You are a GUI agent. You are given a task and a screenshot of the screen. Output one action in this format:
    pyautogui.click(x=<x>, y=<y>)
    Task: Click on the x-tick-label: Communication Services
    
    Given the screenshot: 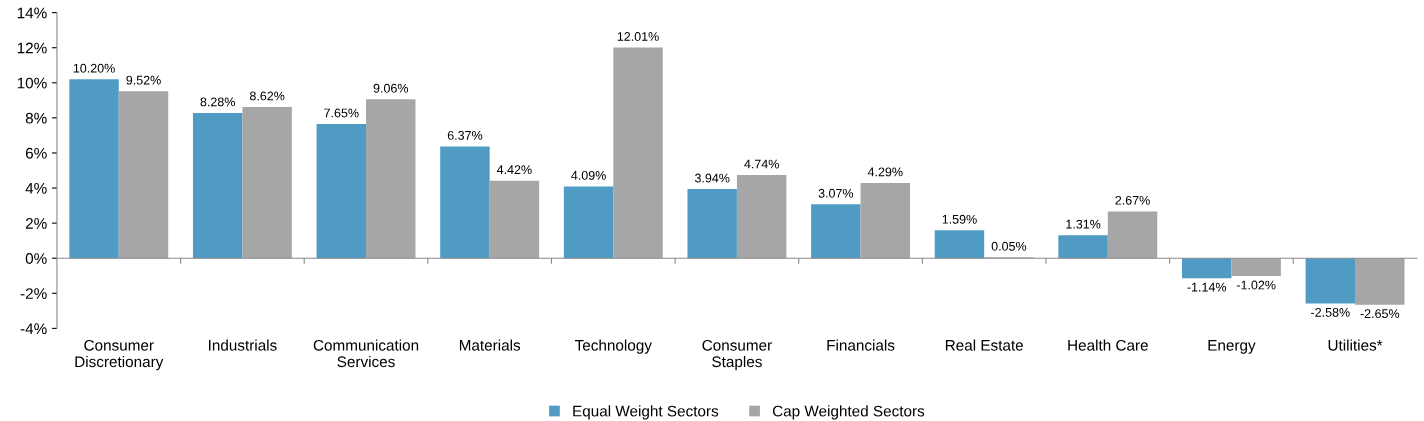 What is the action you would take?
    pyautogui.click(x=366, y=353)
    